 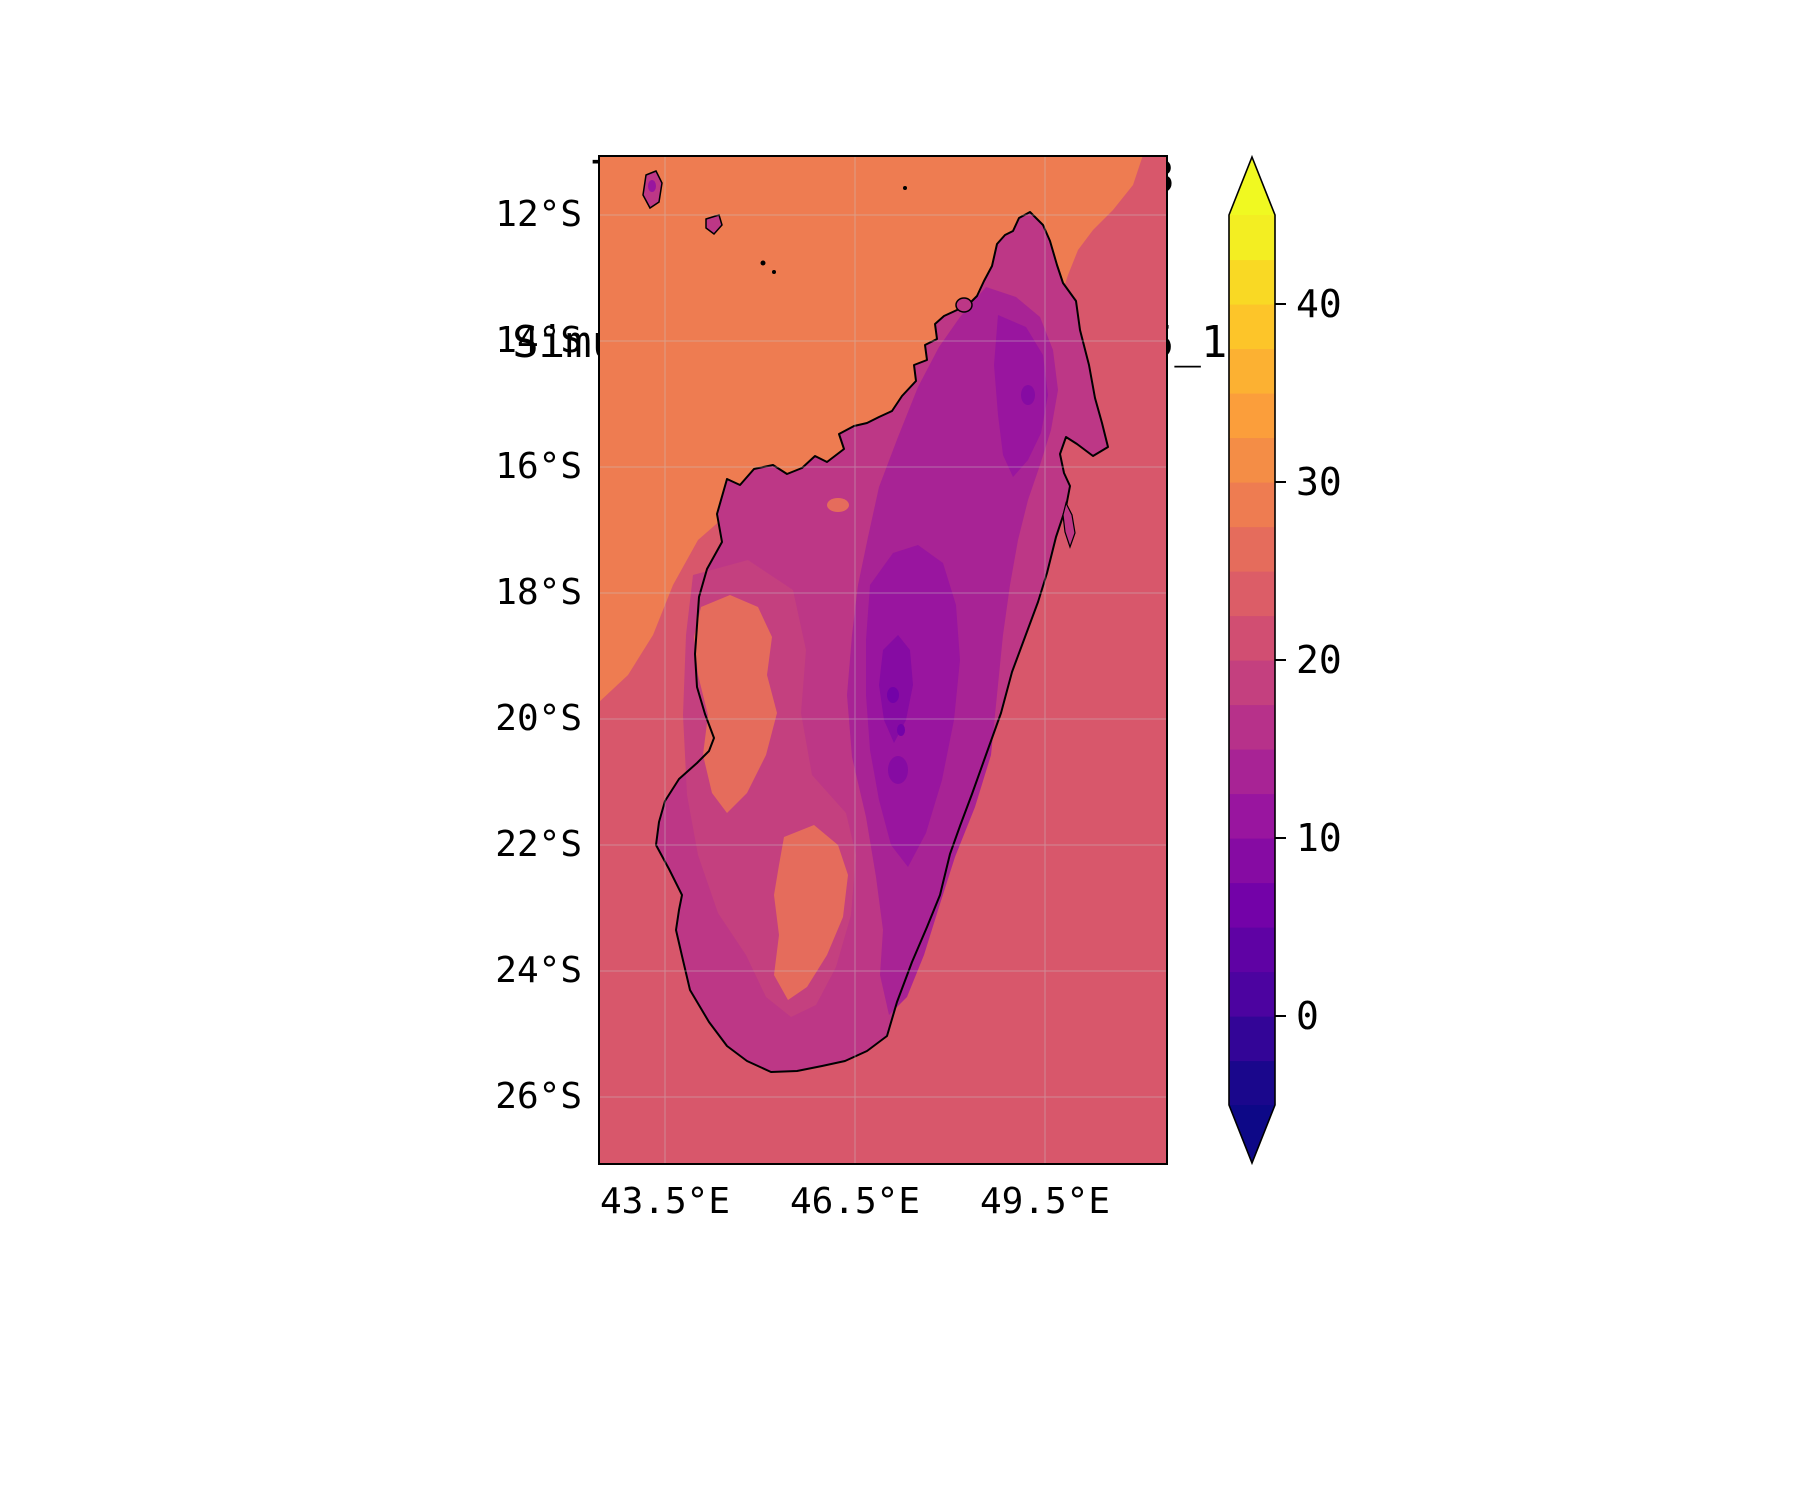 What do you see at coordinates (1045, 1201) in the screenshot?
I see `lon-tick-label: 49.5°E` at bounding box center [1045, 1201].